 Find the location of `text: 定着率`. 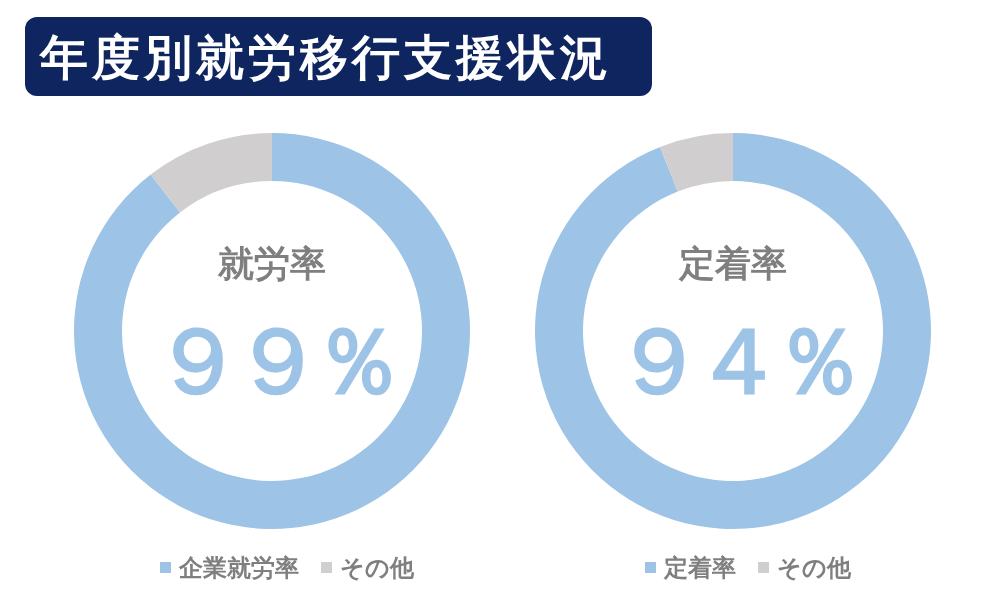

text: 定着率 is located at coordinates (732, 263).